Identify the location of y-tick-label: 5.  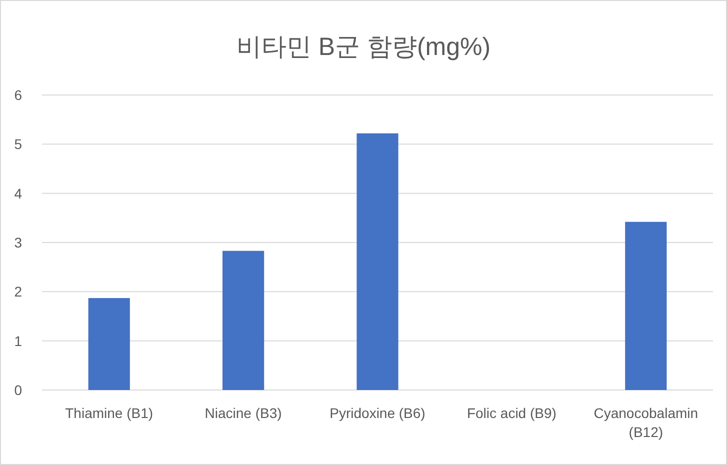
(18, 144).